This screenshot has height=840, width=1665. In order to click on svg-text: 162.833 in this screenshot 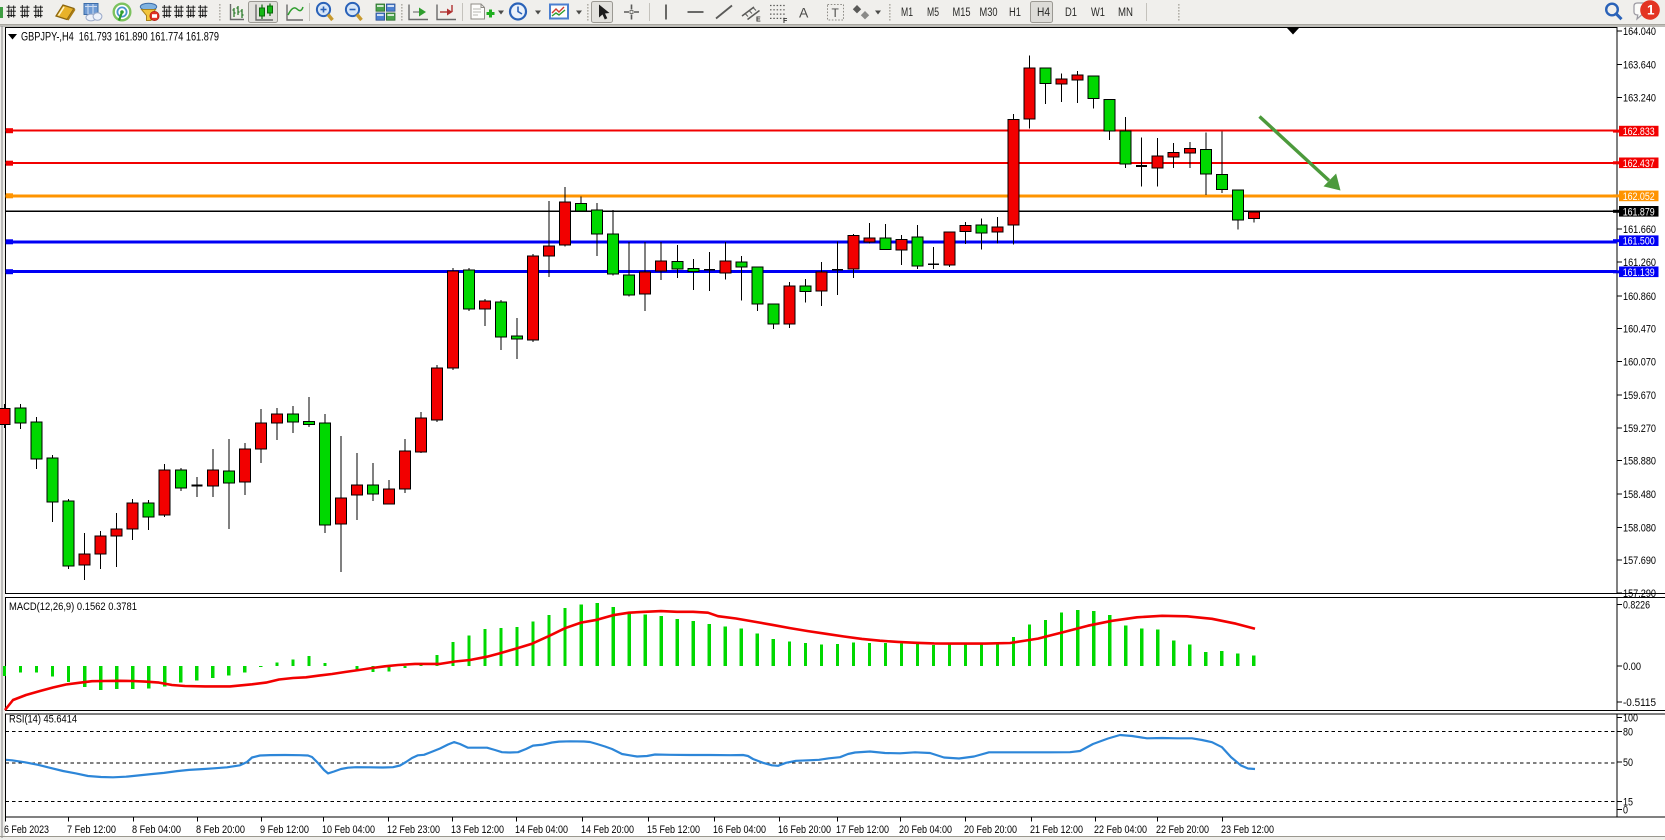, I will do `click(1639, 132)`.